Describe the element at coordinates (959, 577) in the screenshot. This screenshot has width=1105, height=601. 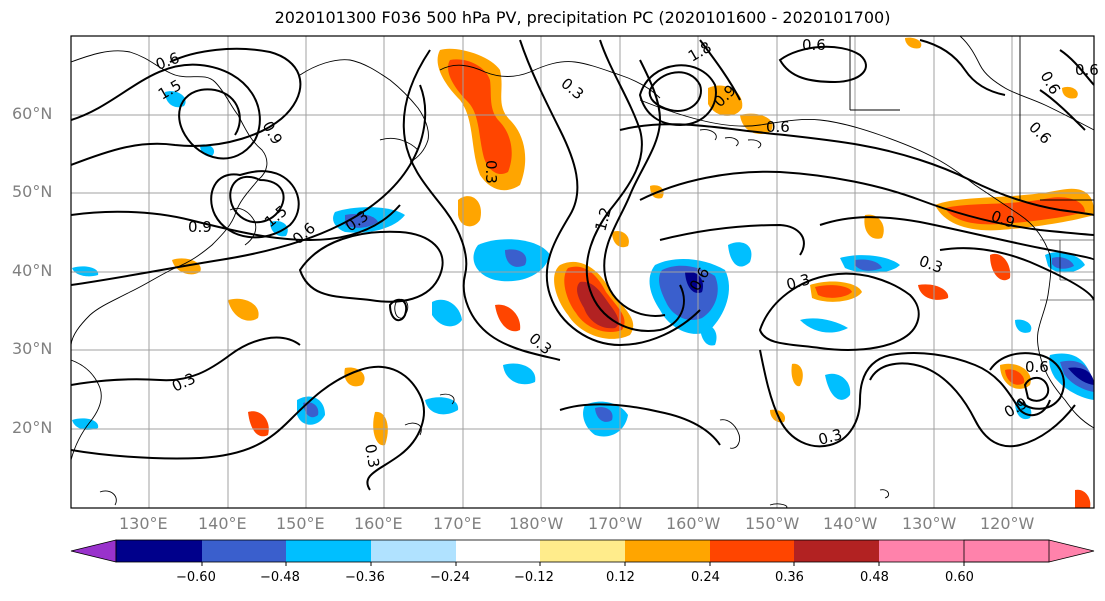
I see `colorbar-tick-label: 0.60` at that location.